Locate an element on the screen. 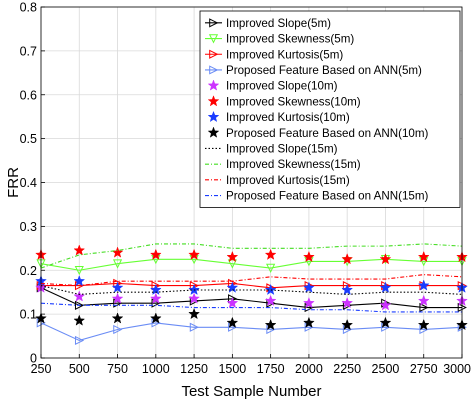 This screenshot has height=406, width=474. legend-label: Improved Kurtosis(10m) is located at coordinates (288, 117).